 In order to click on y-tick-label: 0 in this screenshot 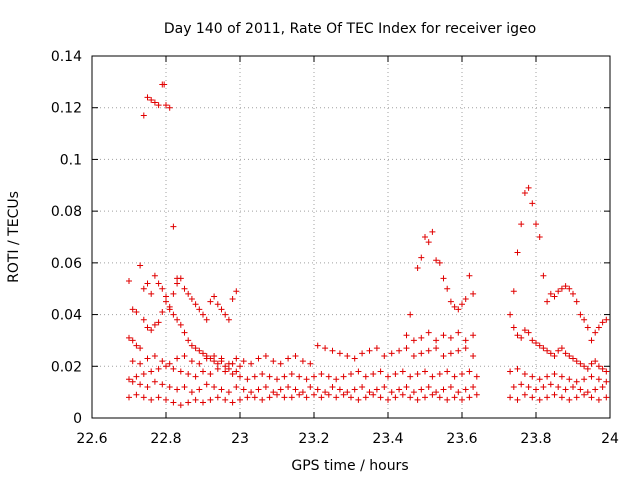, I will do `click(77, 419)`.